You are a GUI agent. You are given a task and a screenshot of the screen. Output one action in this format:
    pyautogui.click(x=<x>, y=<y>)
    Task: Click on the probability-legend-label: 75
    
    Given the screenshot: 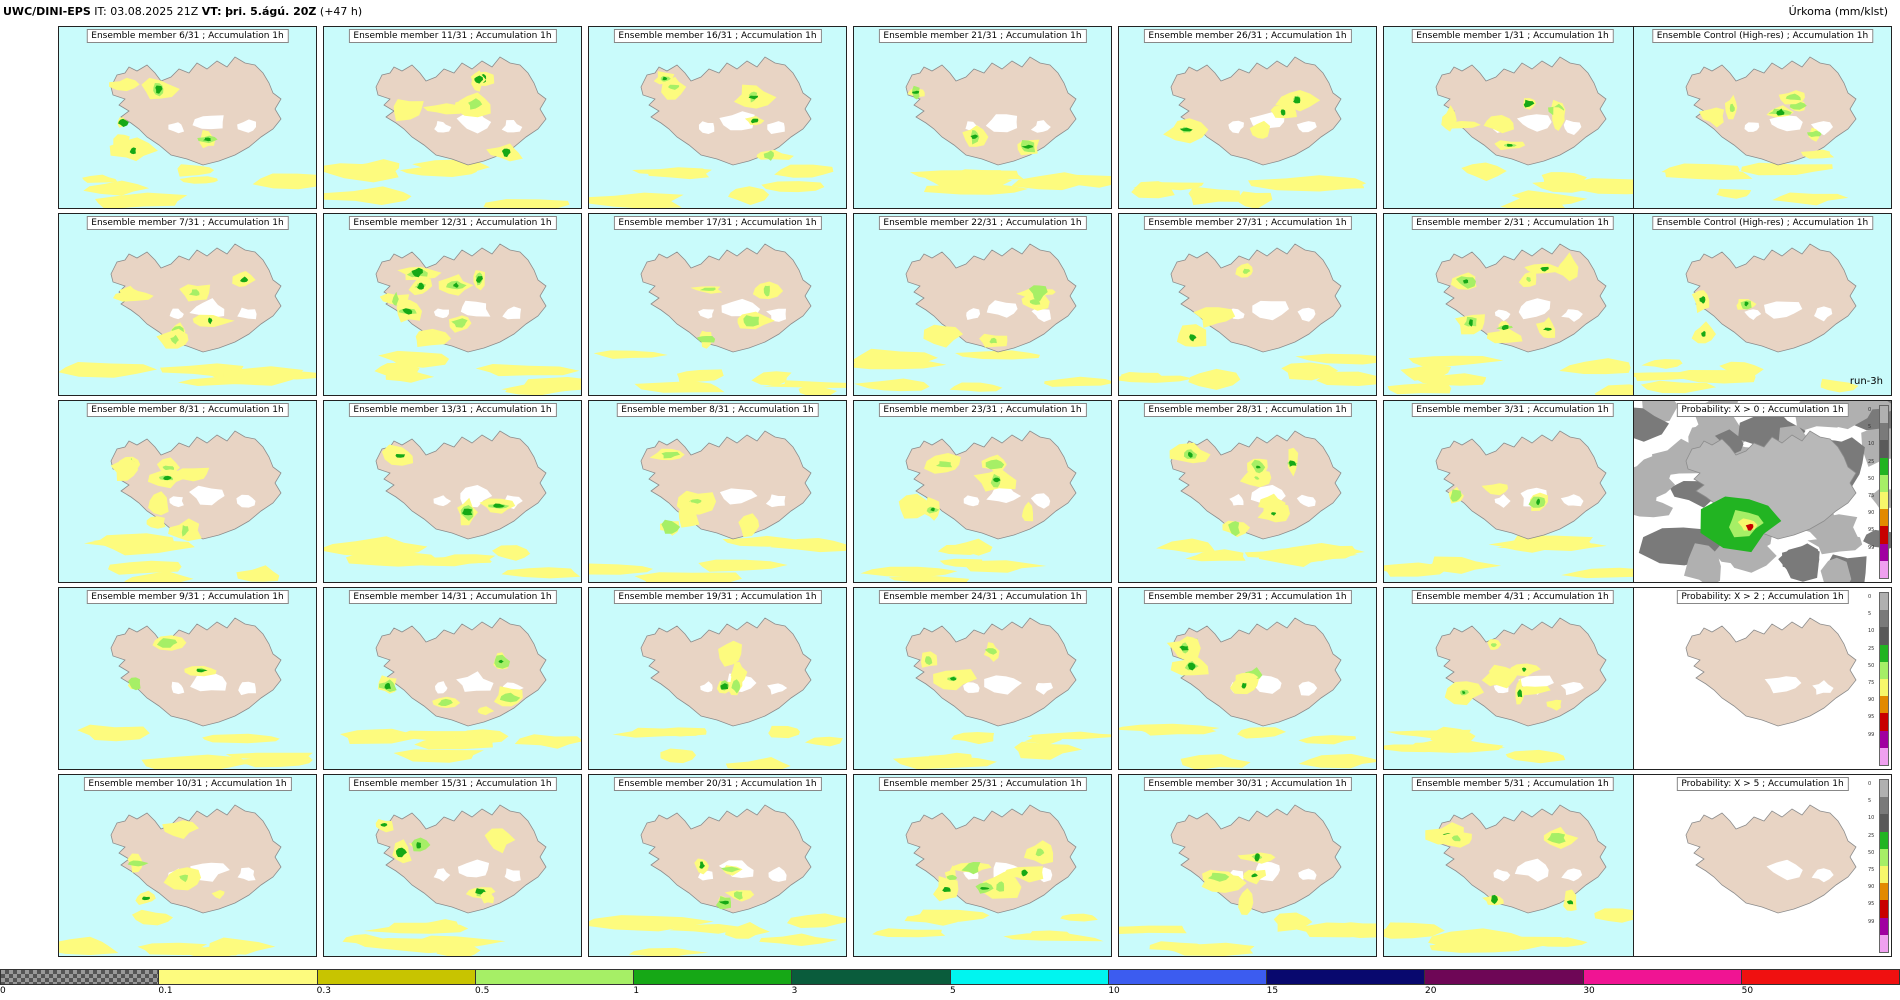 What is the action you would take?
    pyautogui.click(x=1871, y=870)
    